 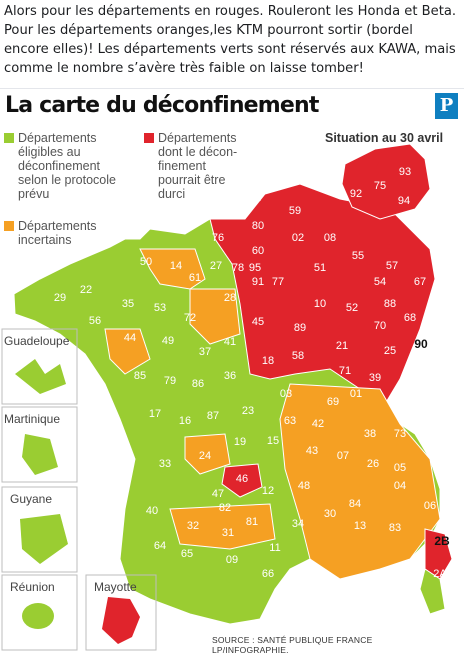 I want to click on dept-44: 44, so click(x=130, y=338).